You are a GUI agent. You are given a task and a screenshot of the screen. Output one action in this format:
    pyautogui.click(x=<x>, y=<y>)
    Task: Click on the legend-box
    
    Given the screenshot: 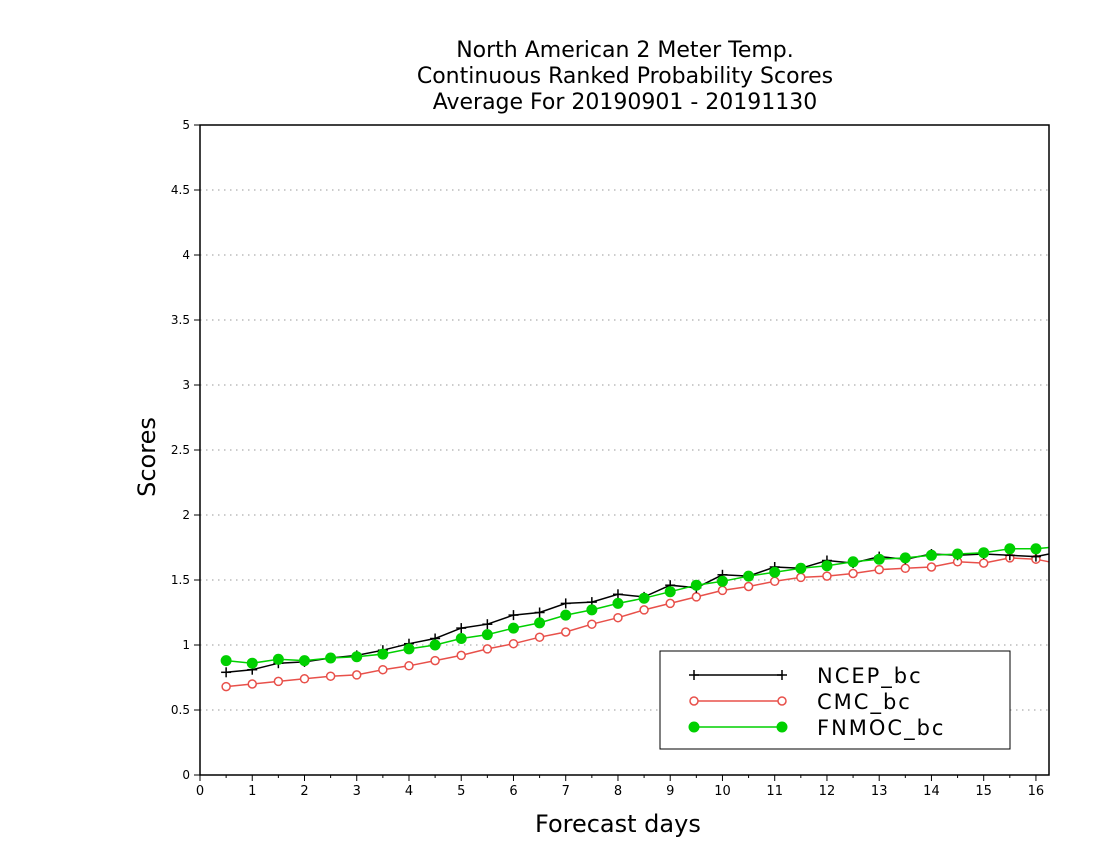 What is the action you would take?
    pyautogui.click(x=835, y=700)
    